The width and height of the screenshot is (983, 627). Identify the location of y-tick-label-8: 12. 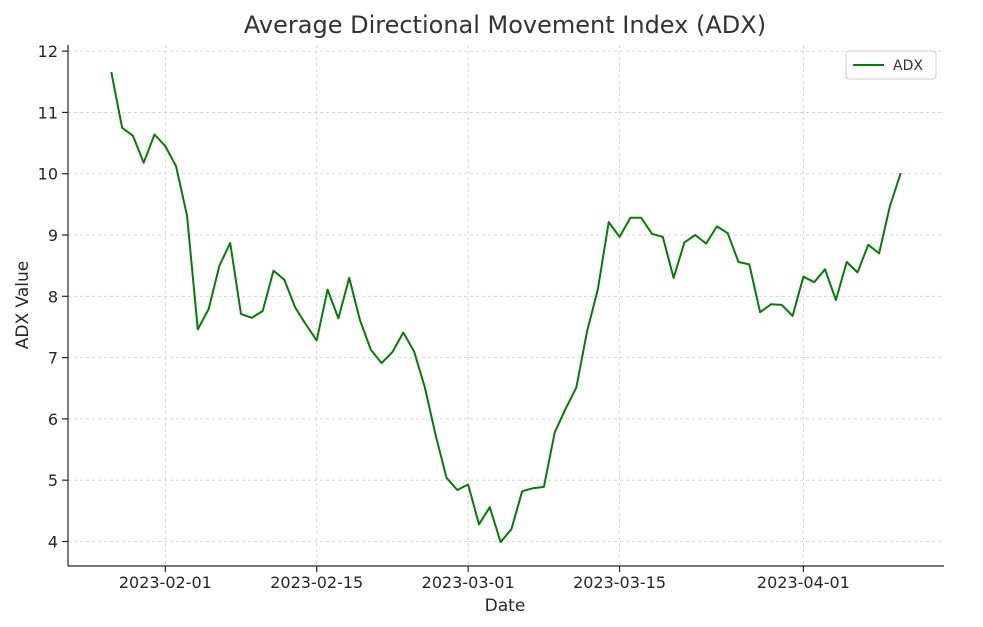
(48, 51).